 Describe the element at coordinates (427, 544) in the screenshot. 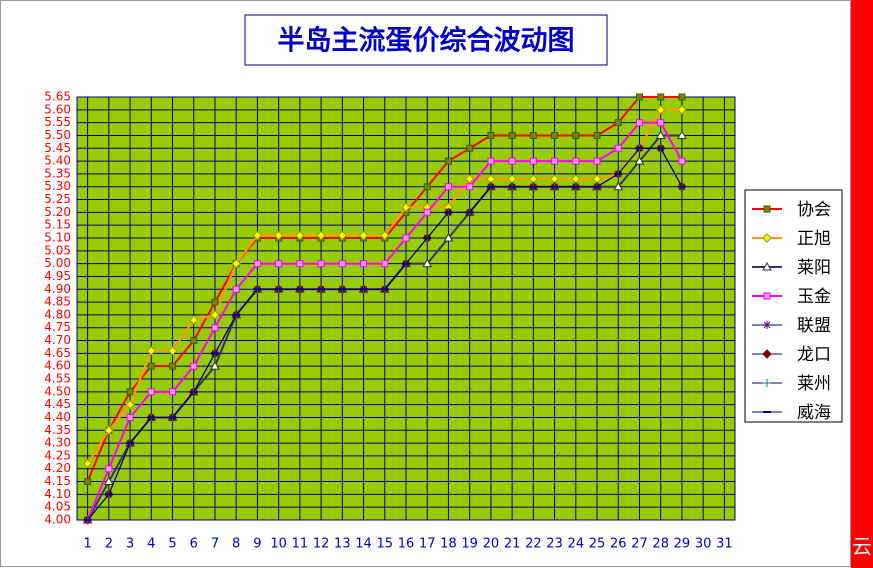

I see `x-tick-label: 17` at that location.